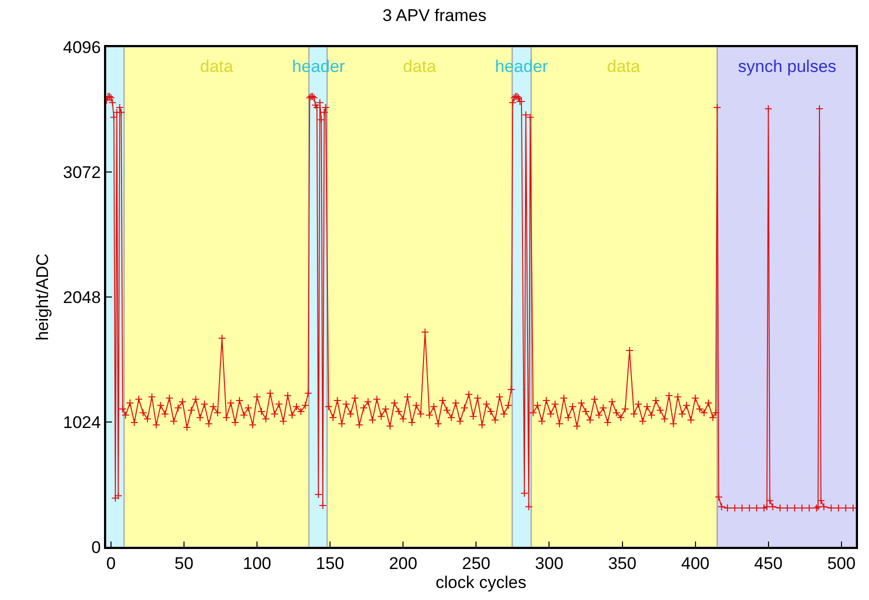 The image size is (869, 600). Describe the element at coordinates (82, 297) in the screenshot. I see `y-tick-label: 2048` at that location.